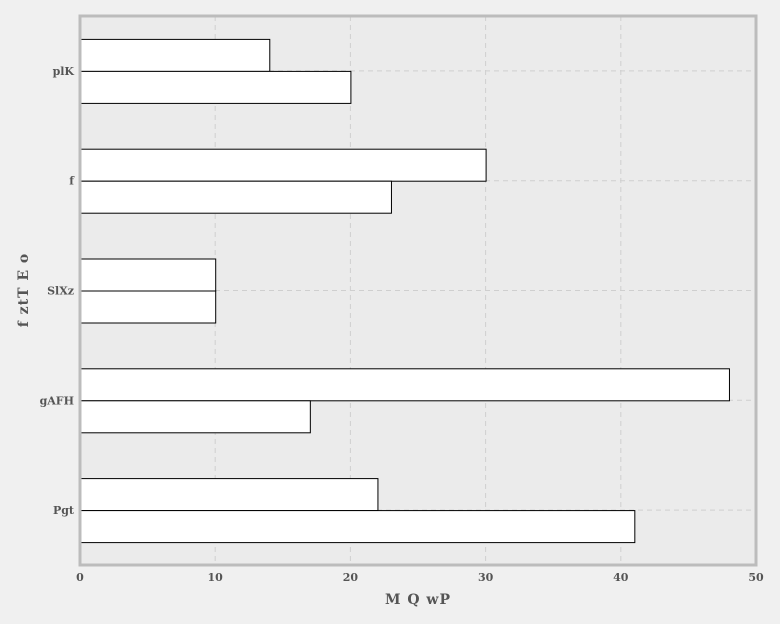 The height and width of the screenshot is (624, 780). What do you see at coordinates (80, 577) in the screenshot?
I see `x-tick-label: 0` at bounding box center [80, 577].